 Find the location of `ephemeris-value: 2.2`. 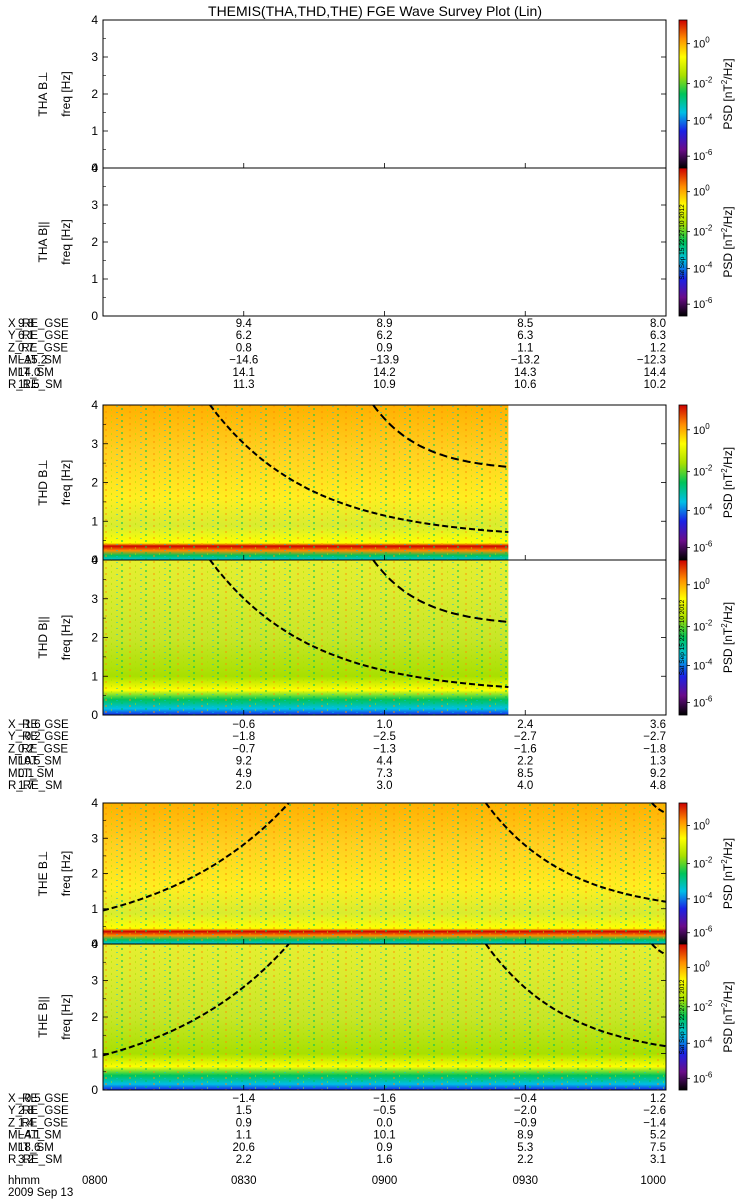

ephemeris-value: 2.2 is located at coordinates (525, 762).